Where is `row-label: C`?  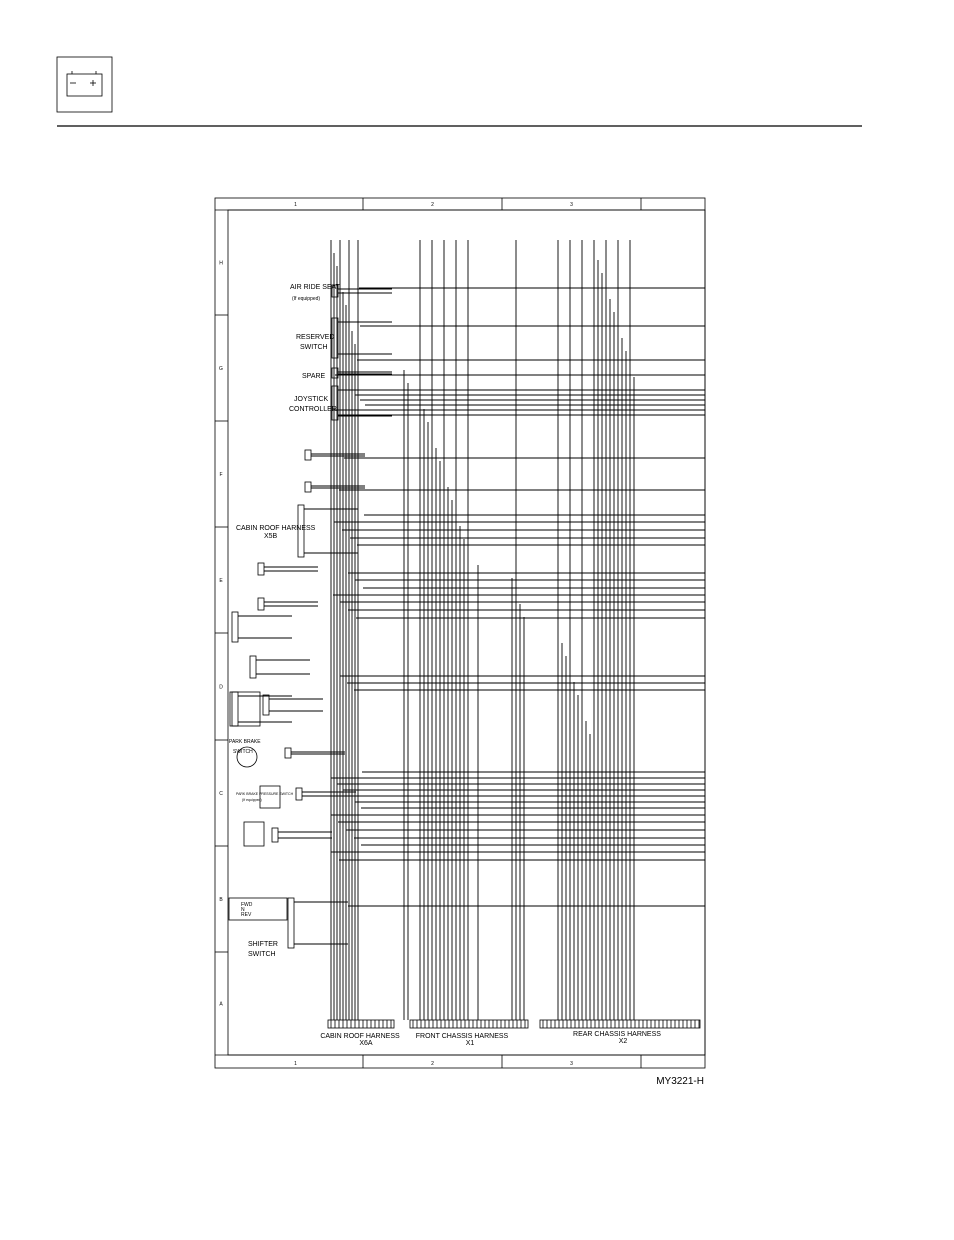
row-label: C is located at coordinates (221, 794).